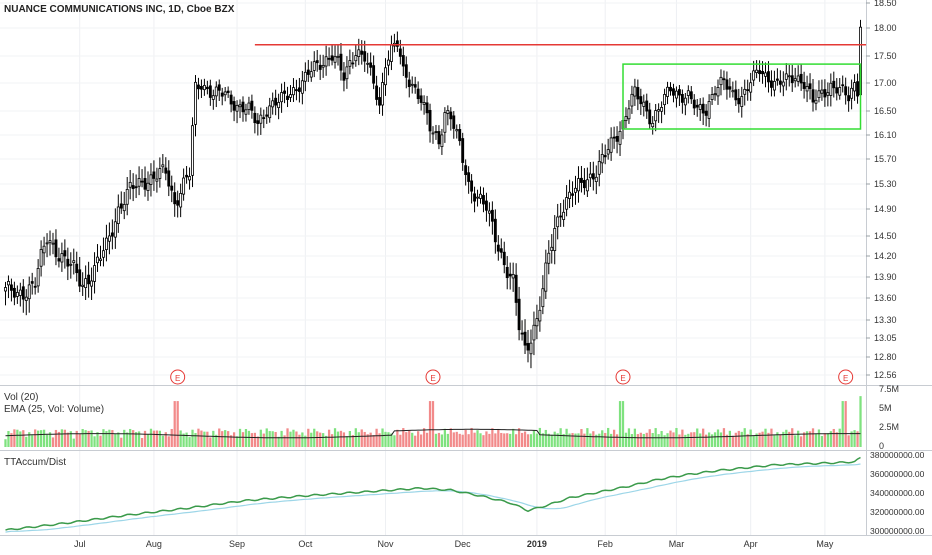 This screenshot has height=555, width=932. Describe the element at coordinates (751, 544) in the screenshot. I see `x-tick-label-9: Apr` at that location.